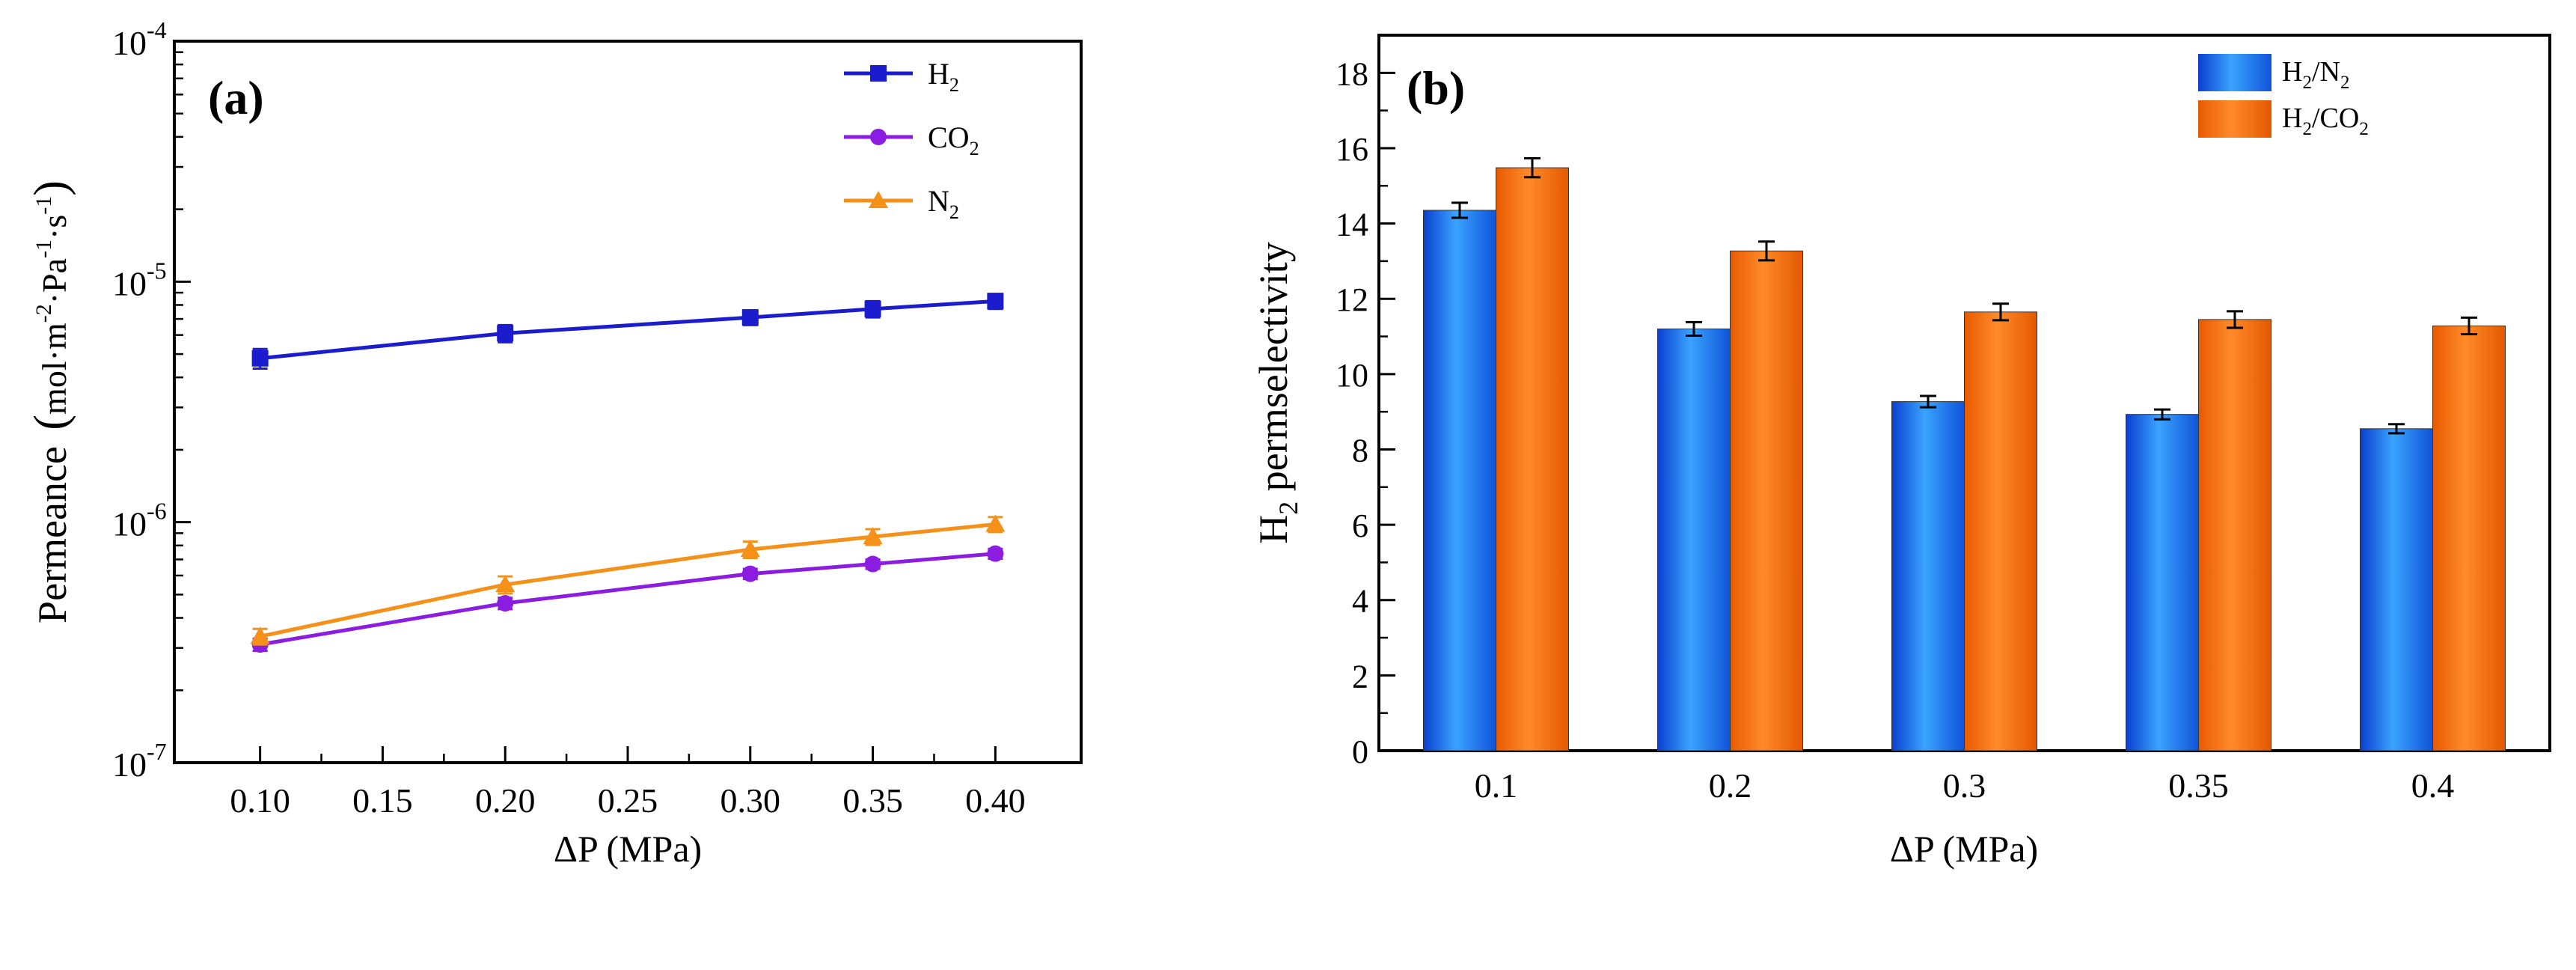 This screenshot has width=2576, height=970. I want to click on legend-swatch-h2-n2, so click(2234, 72).